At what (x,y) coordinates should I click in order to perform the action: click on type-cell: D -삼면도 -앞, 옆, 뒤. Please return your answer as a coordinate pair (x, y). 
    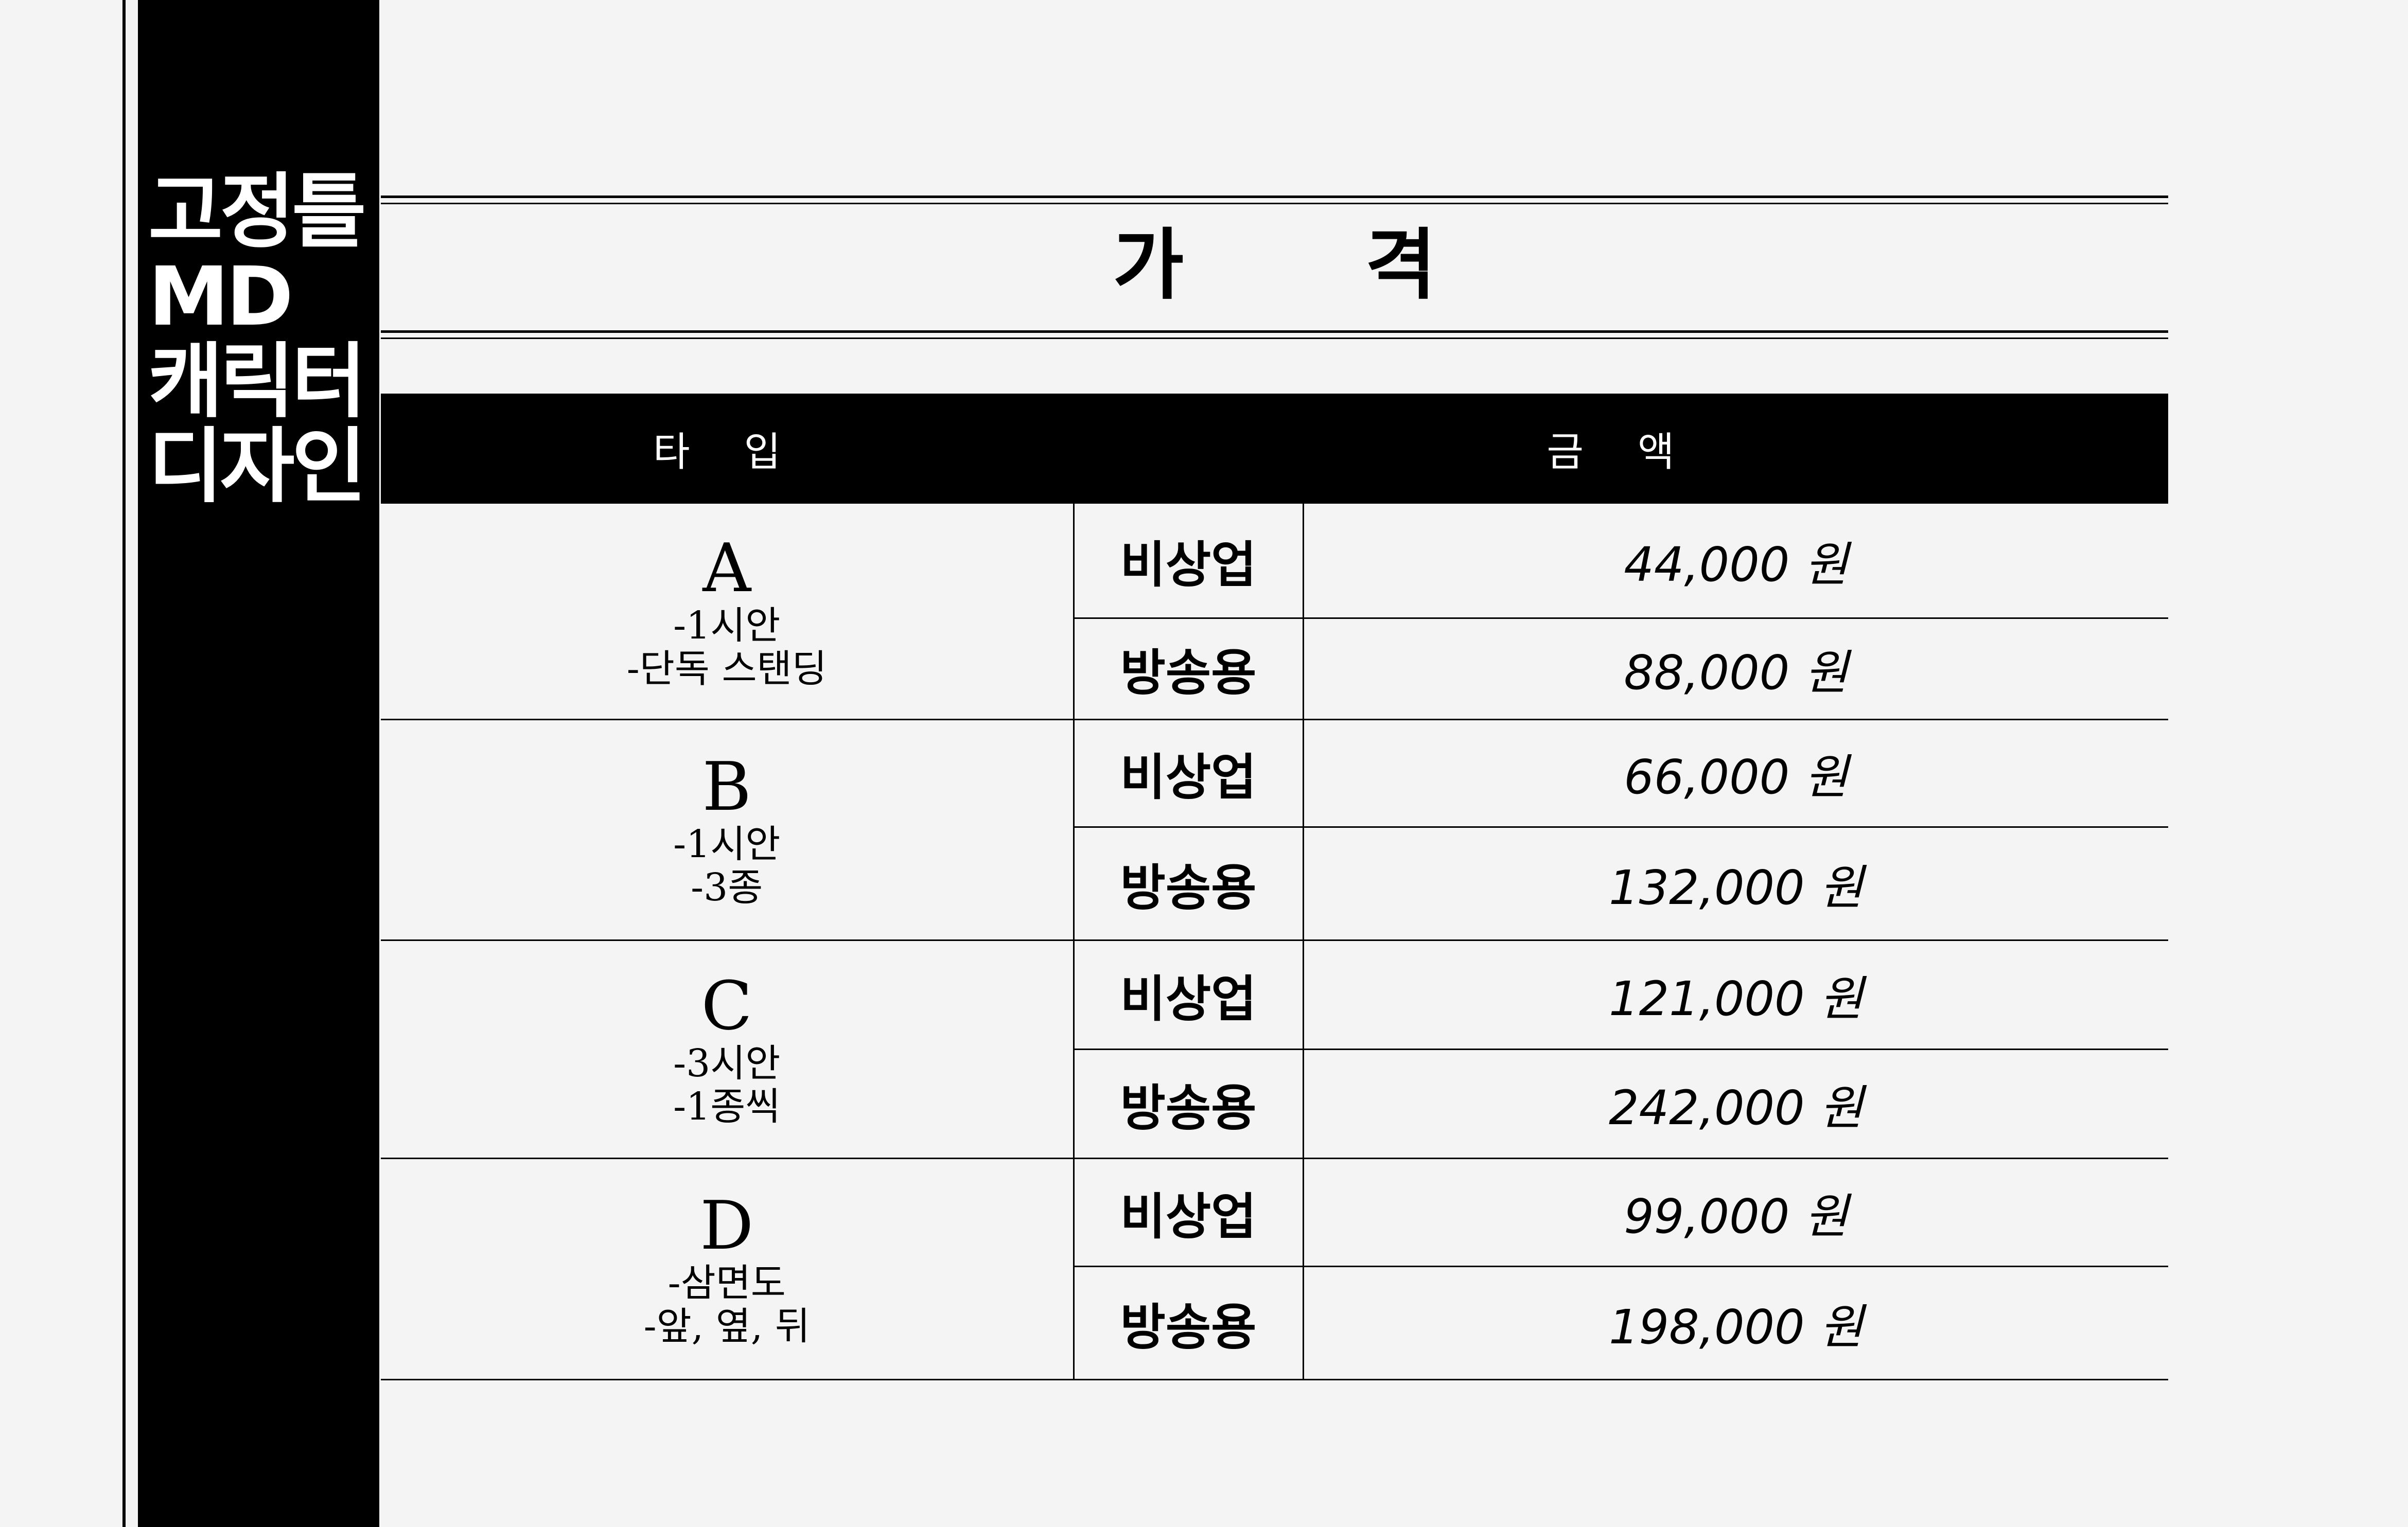
    Looking at the image, I should click on (728, 1269).